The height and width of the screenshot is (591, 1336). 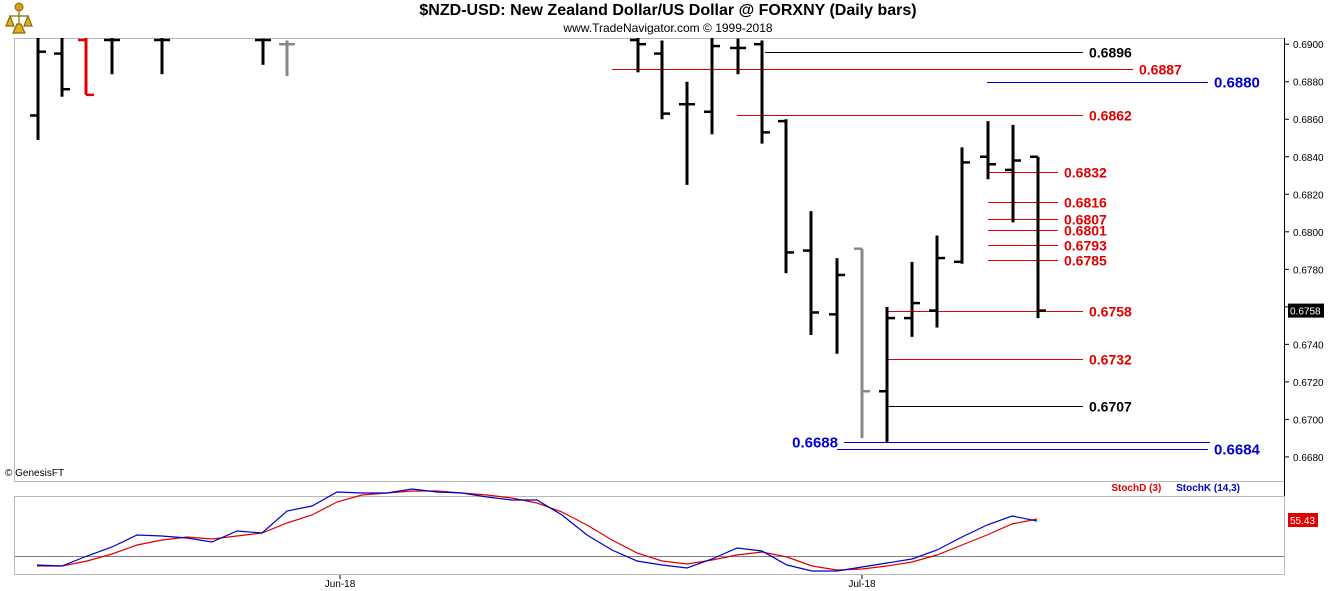 What do you see at coordinates (1308, 45) in the screenshot?
I see `y-tick-label: 0.6900` at bounding box center [1308, 45].